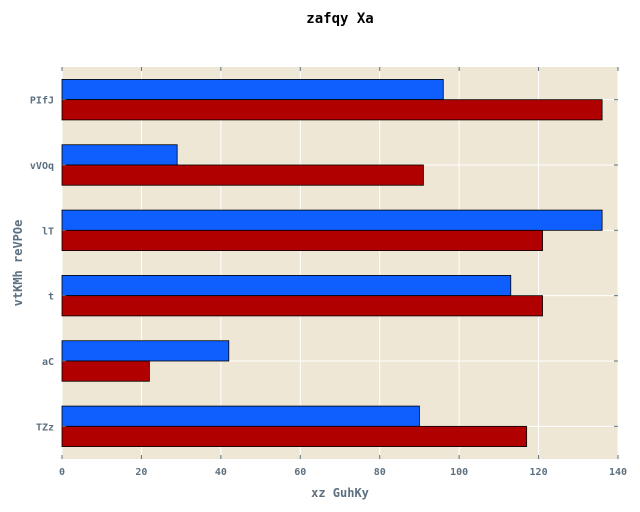 This screenshot has height=512, width=640. I want to click on y-tick-label: lT, so click(48, 231).